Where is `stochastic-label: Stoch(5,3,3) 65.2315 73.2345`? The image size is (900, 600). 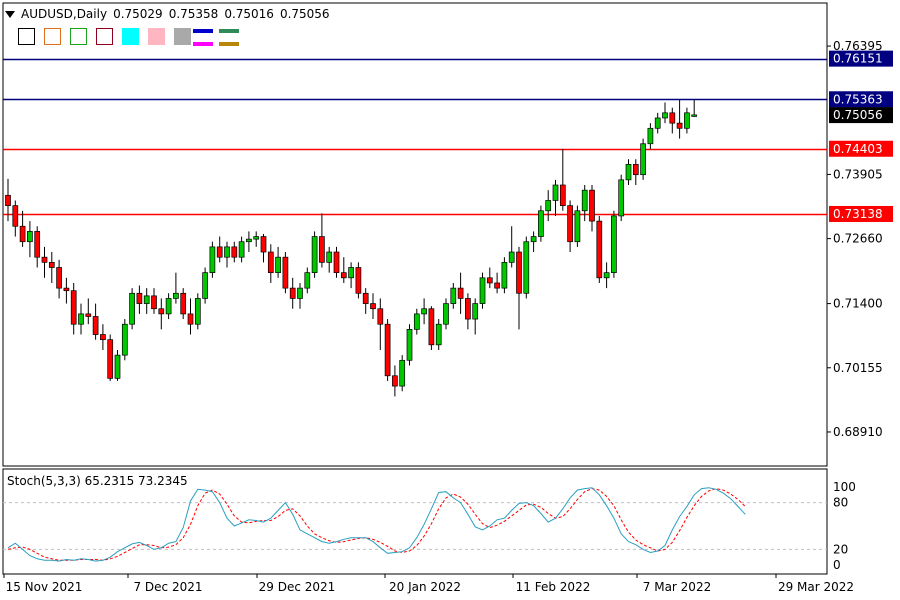 stochastic-label: Stoch(5,3,3) 65.2315 73.2345 is located at coordinates (97, 481).